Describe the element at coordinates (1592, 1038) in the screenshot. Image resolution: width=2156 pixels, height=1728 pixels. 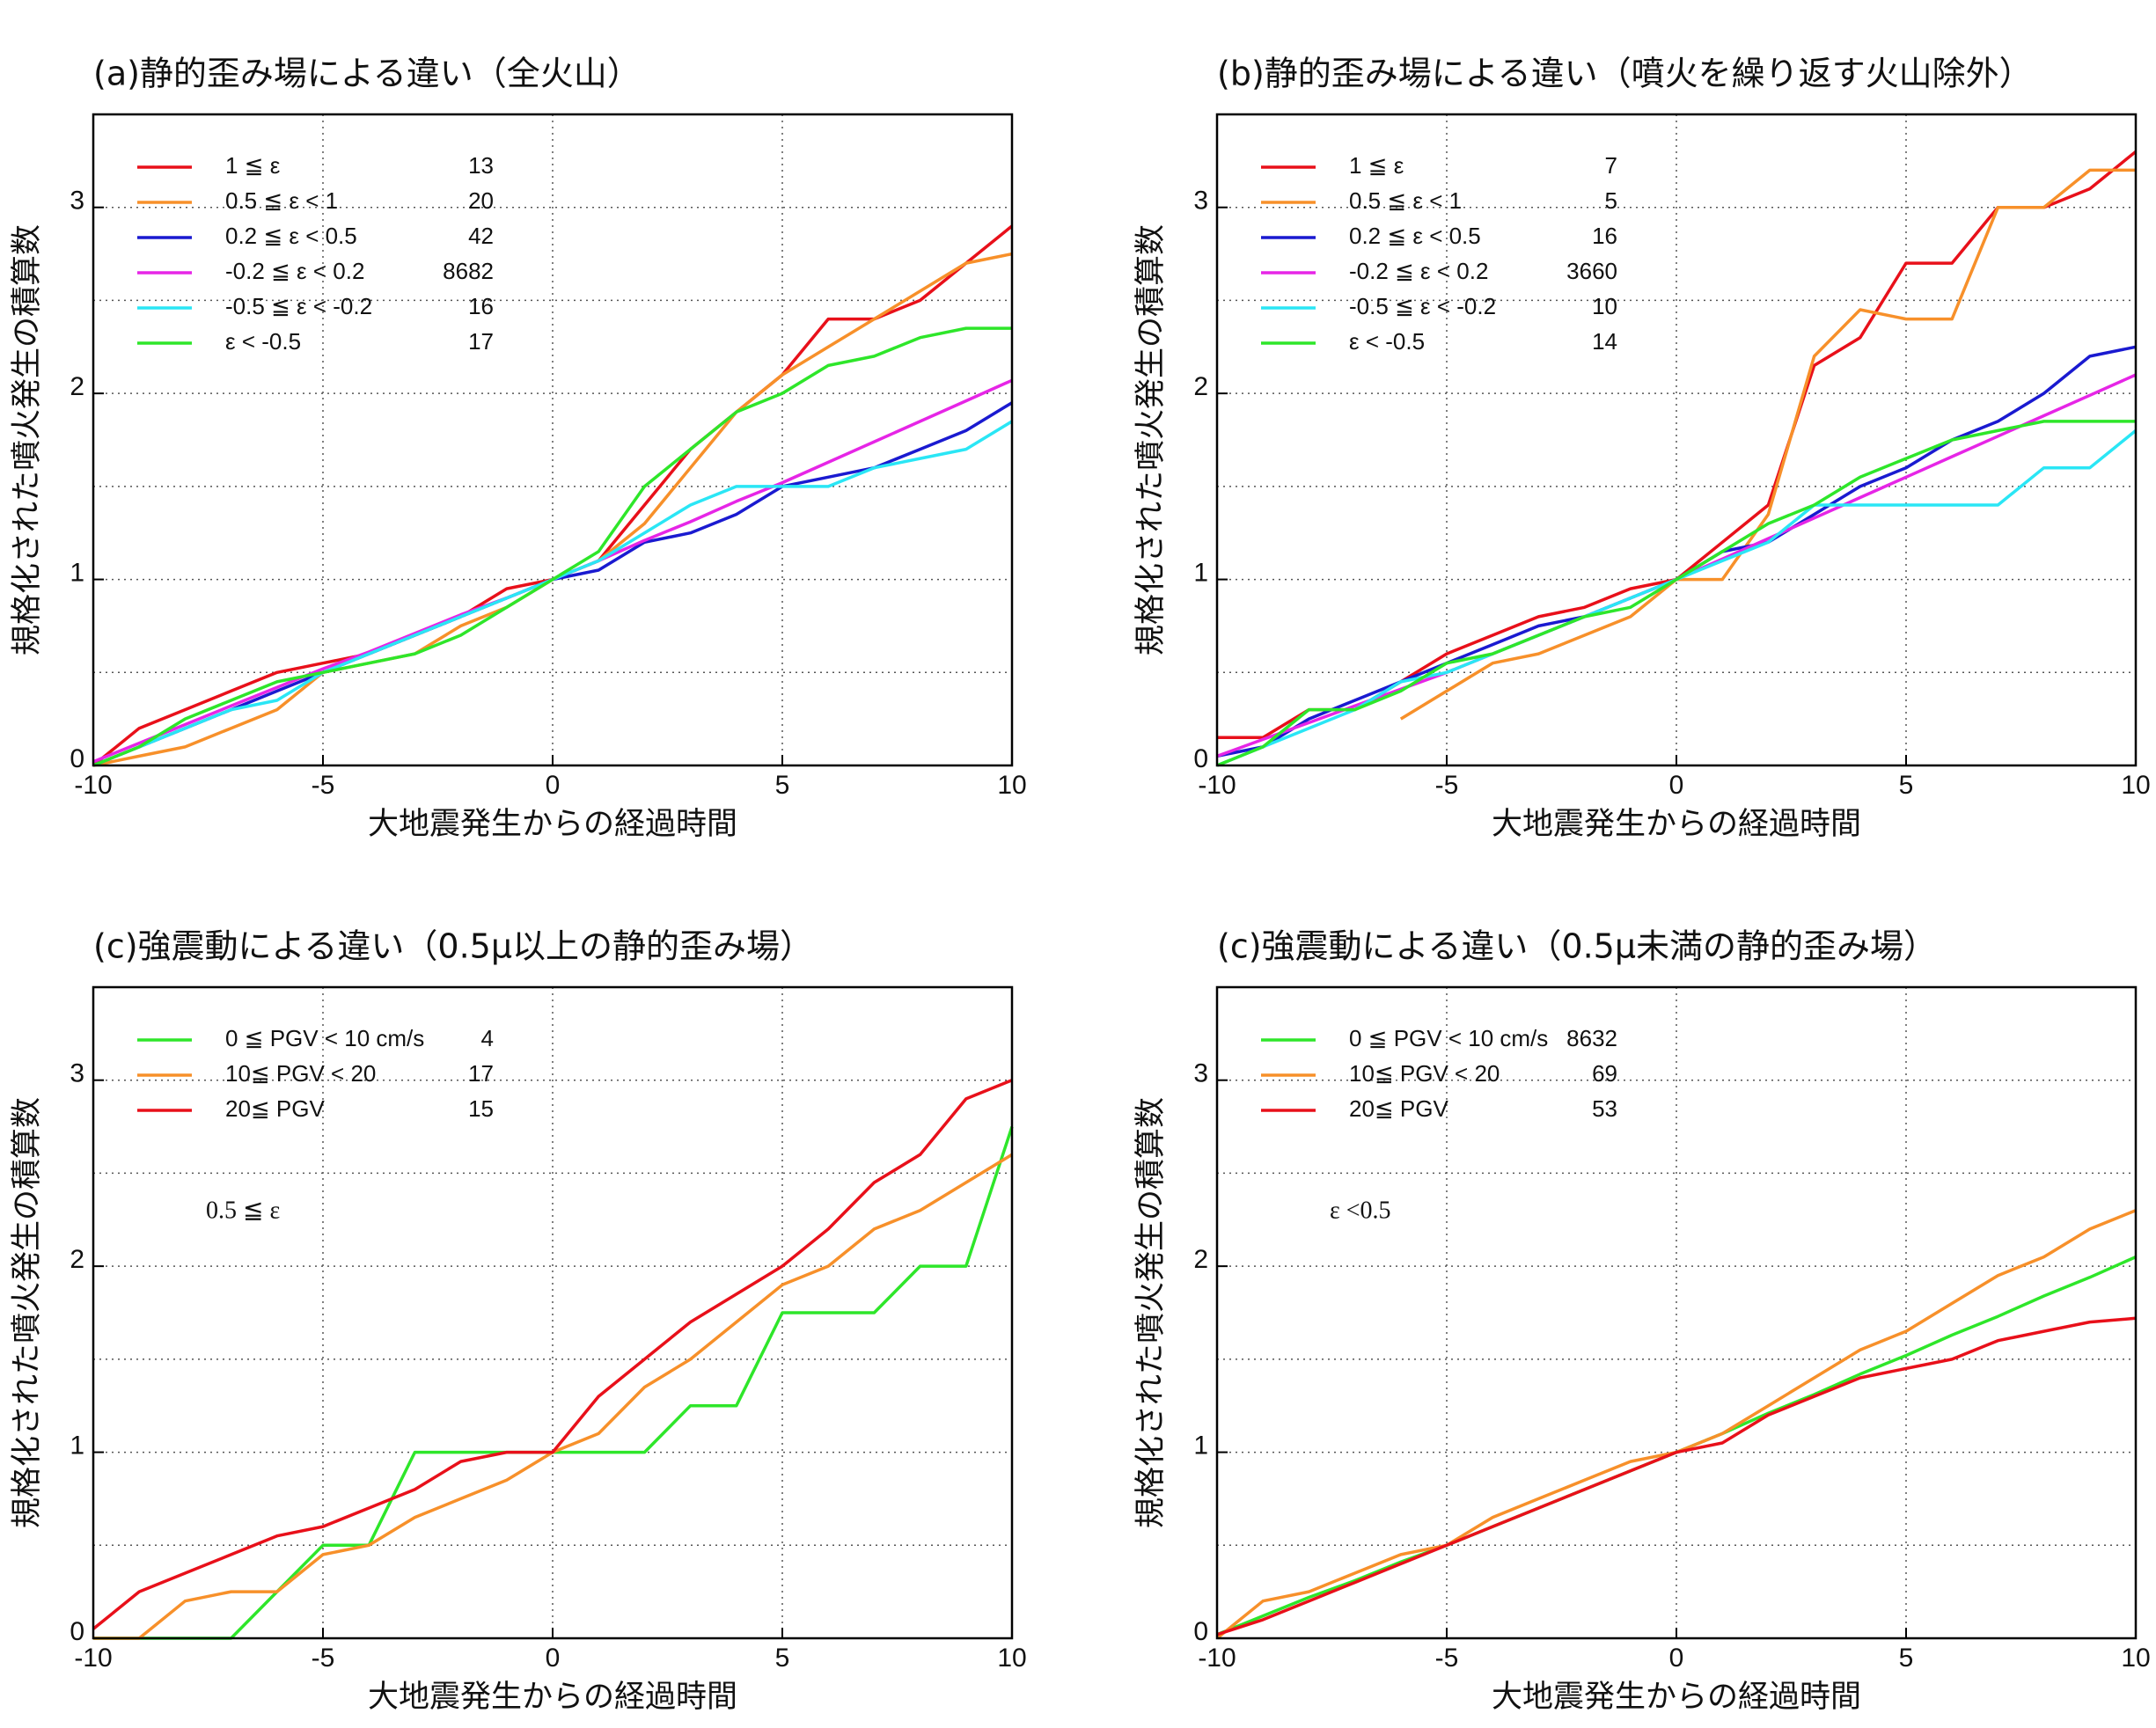
I see `legend-count: 8632` at that location.